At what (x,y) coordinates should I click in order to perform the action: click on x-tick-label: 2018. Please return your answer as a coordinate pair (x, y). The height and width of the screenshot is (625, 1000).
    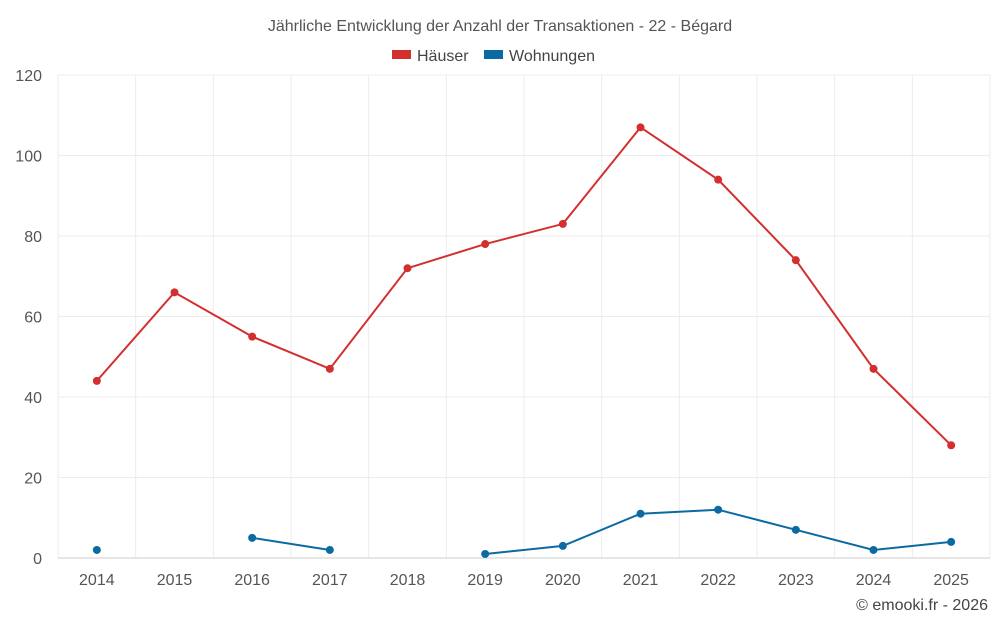
    Looking at the image, I should click on (408, 580).